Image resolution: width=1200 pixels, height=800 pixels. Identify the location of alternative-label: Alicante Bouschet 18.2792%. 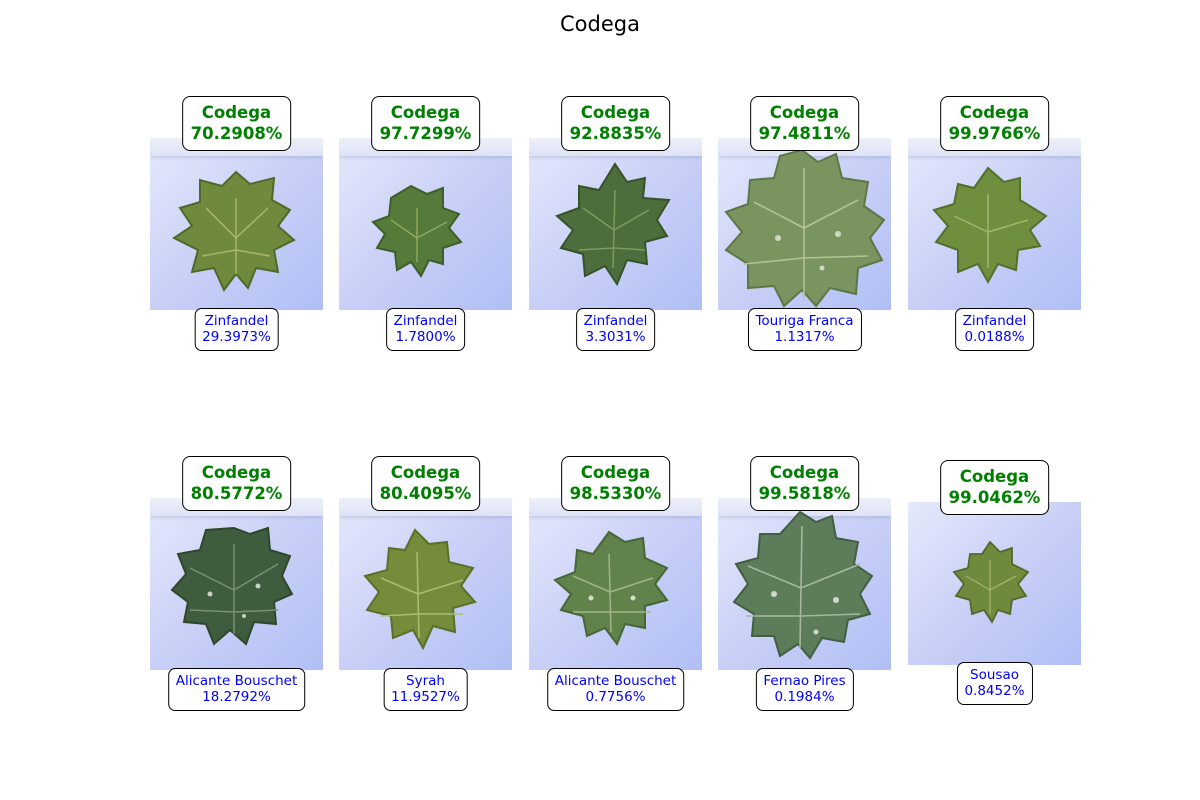
(236, 689).